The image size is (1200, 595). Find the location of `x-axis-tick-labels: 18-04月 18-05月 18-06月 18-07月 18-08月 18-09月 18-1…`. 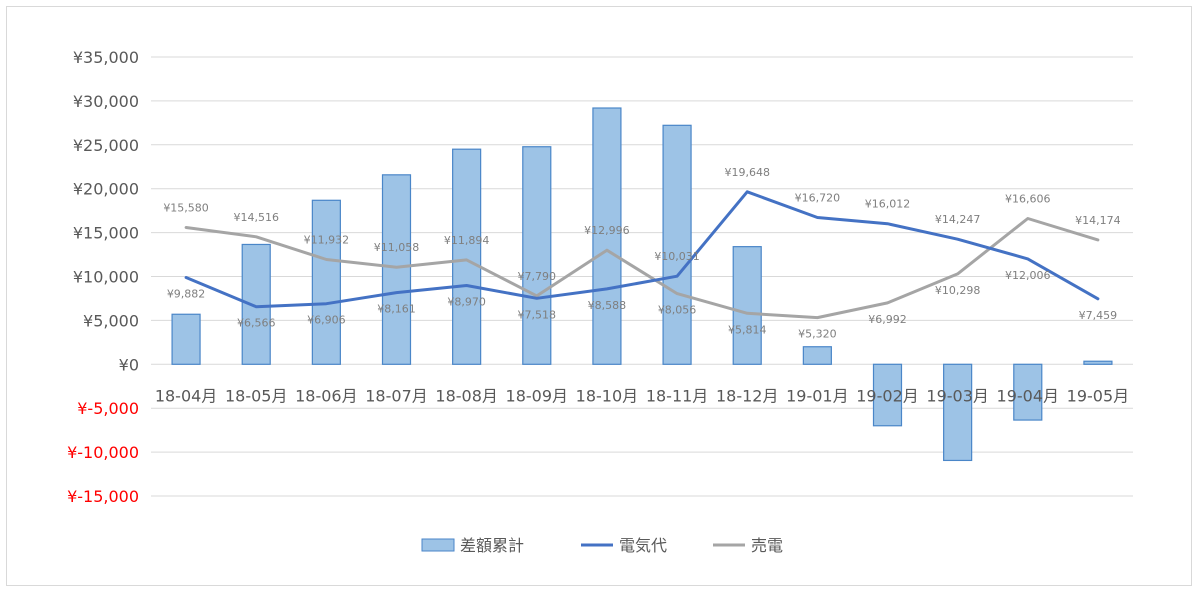

x-axis-tick-labels: 18-04月 18-05月 18-06月 18-07月 18-08月 18-09月 18-1… is located at coordinates (642, 395).